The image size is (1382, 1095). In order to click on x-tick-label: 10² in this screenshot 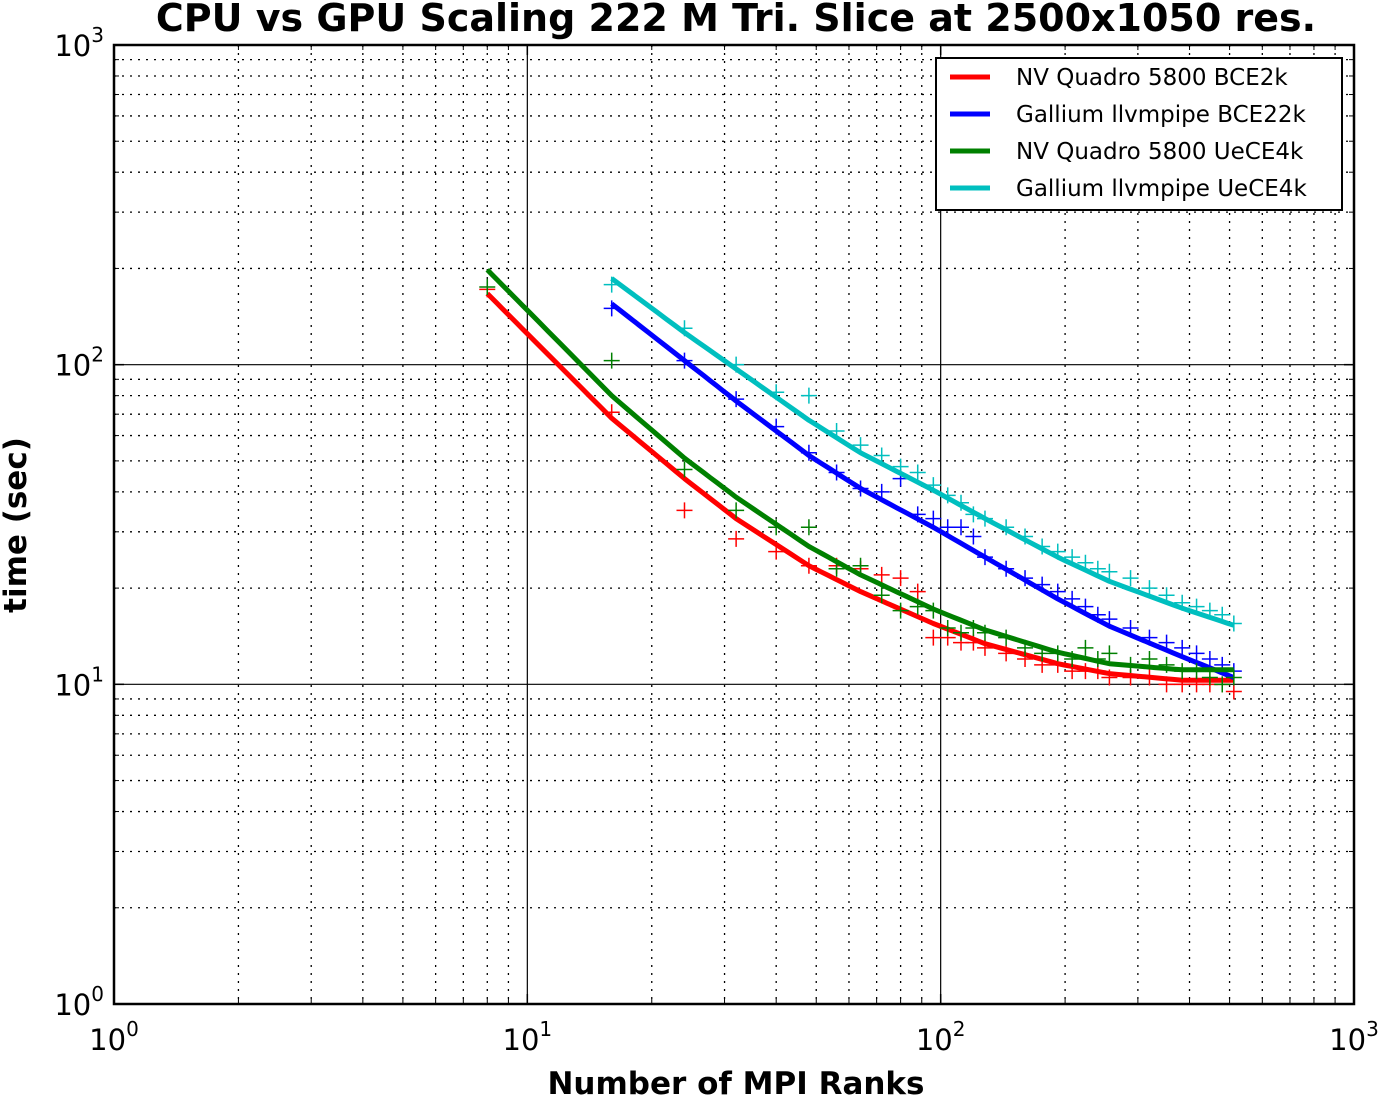, I will do `click(941, 1037)`.